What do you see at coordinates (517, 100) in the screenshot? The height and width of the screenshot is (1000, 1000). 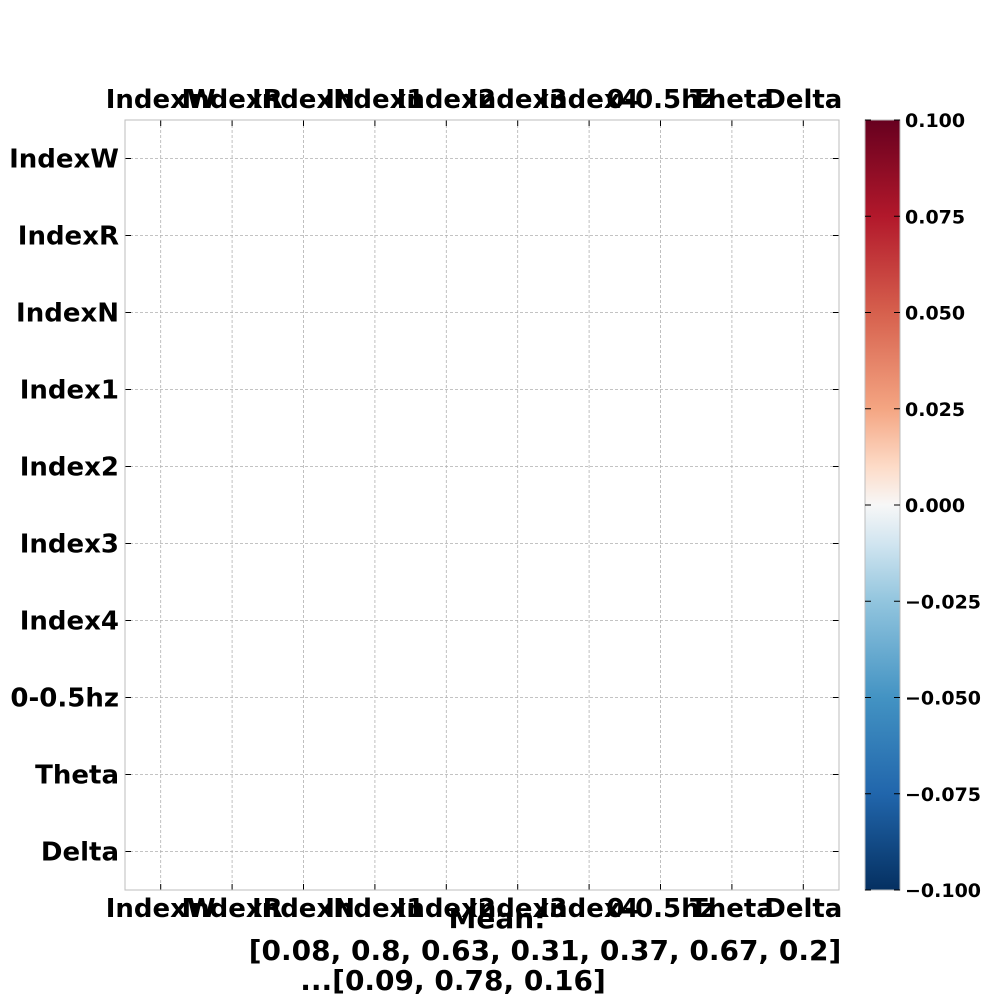 I see `x-tick-label-top: Index3` at bounding box center [517, 100].